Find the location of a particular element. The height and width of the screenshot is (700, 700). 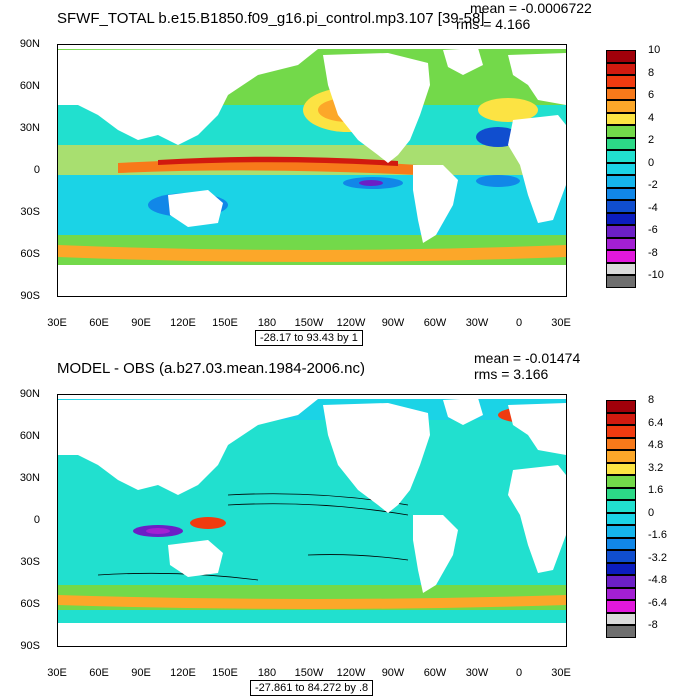

colorbar-label: -10 is located at coordinates (656, 275).